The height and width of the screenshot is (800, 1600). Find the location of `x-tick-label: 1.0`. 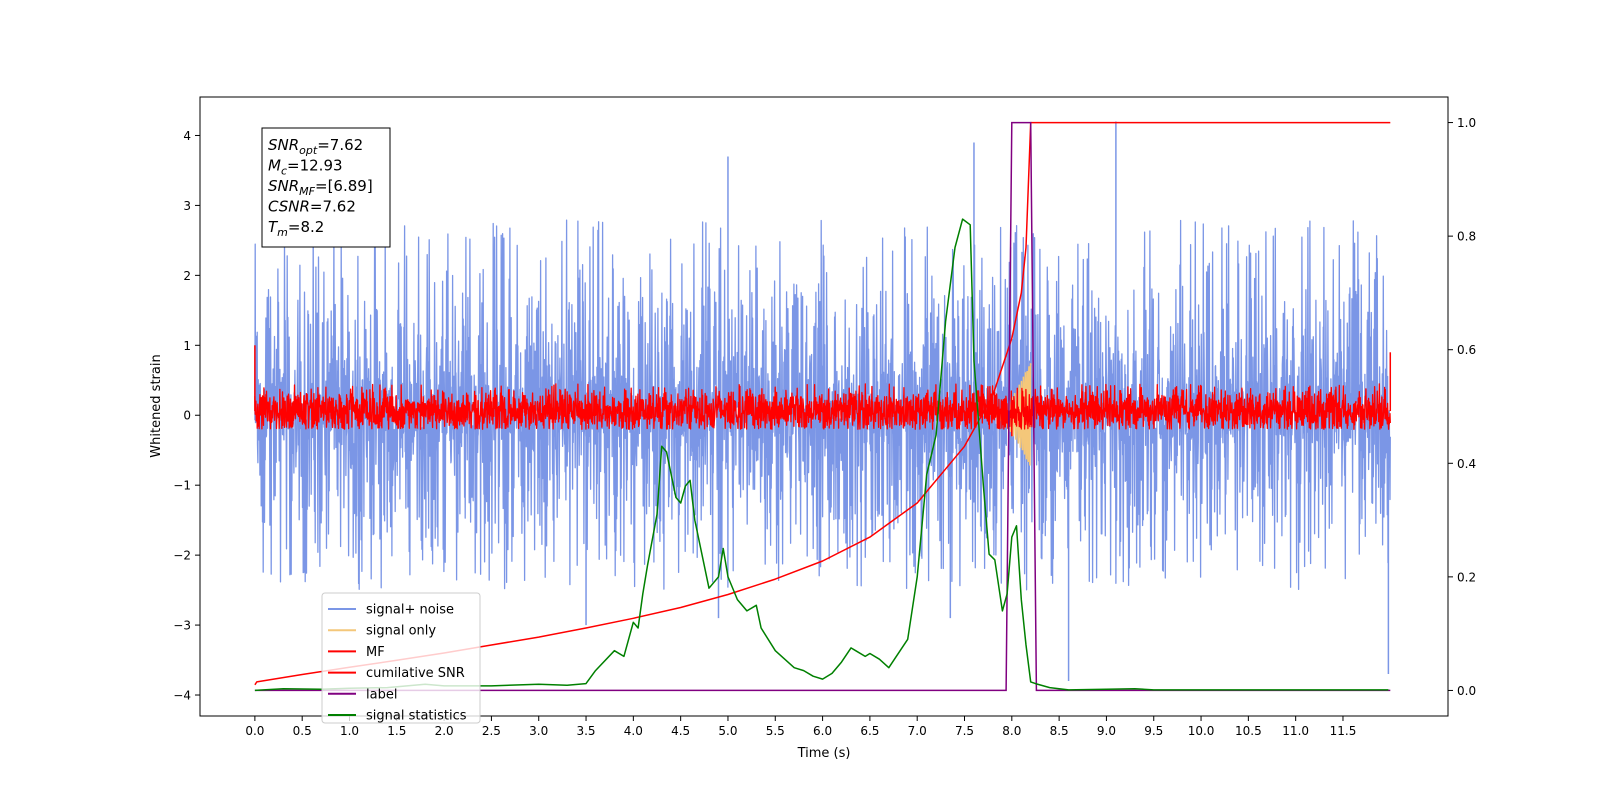

x-tick-label: 1.0 is located at coordinates (349, 731).